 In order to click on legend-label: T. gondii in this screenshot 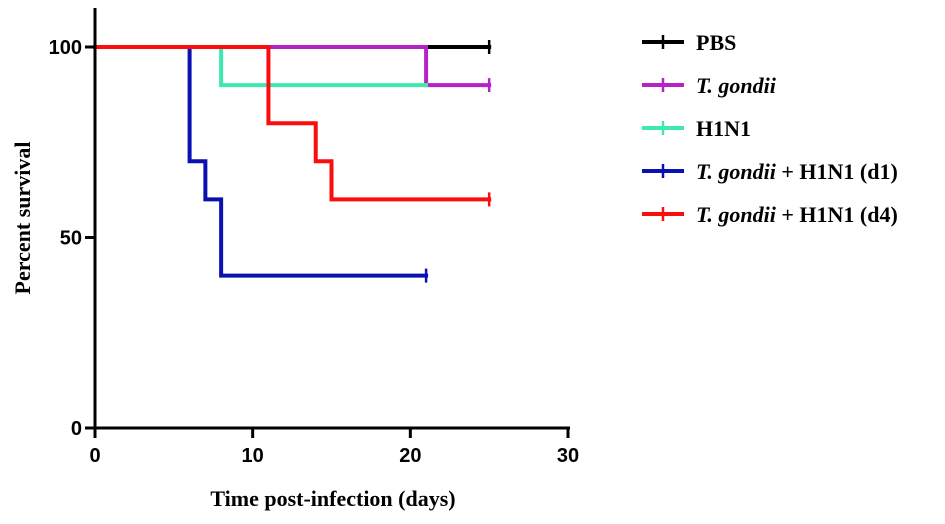, I will do `click(736, 85)`.